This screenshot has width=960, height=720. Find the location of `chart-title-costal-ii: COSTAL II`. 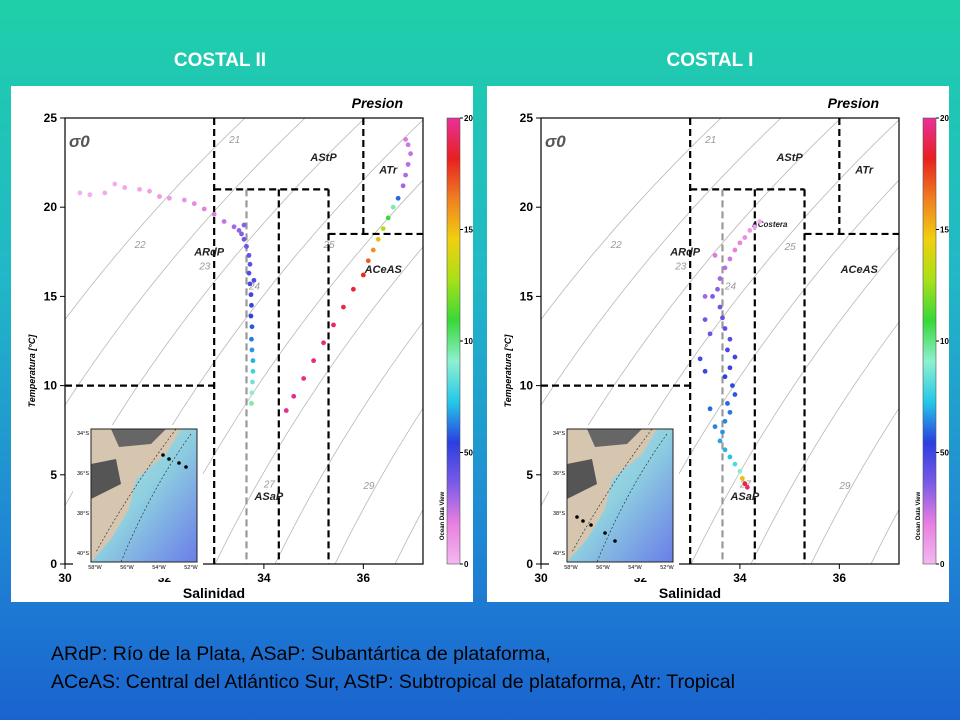

chart-title-costal-ii: COSTAL II is located at coordinates (220, 60).